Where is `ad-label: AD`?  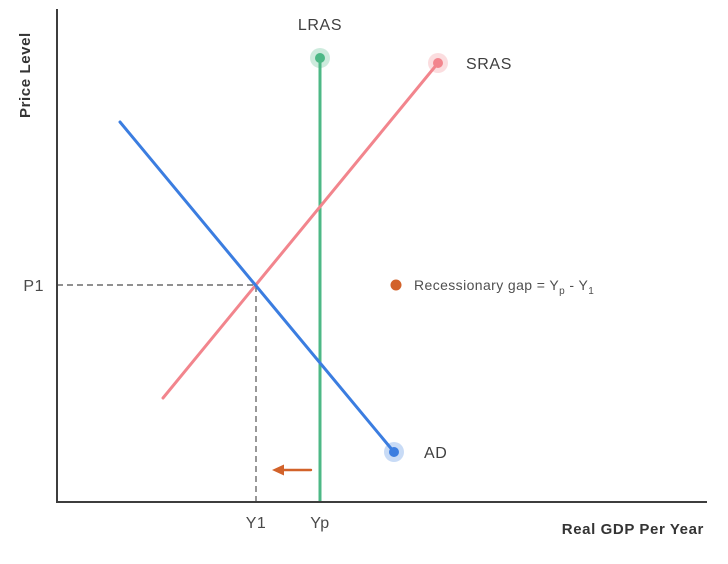 ad-label: AD is located at coordinates (435, 453).